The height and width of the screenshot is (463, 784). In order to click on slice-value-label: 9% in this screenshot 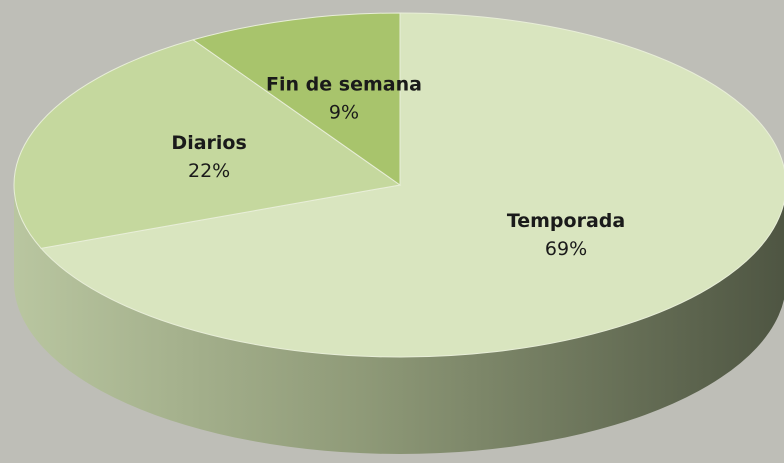, I will do `click(344, 113)`.